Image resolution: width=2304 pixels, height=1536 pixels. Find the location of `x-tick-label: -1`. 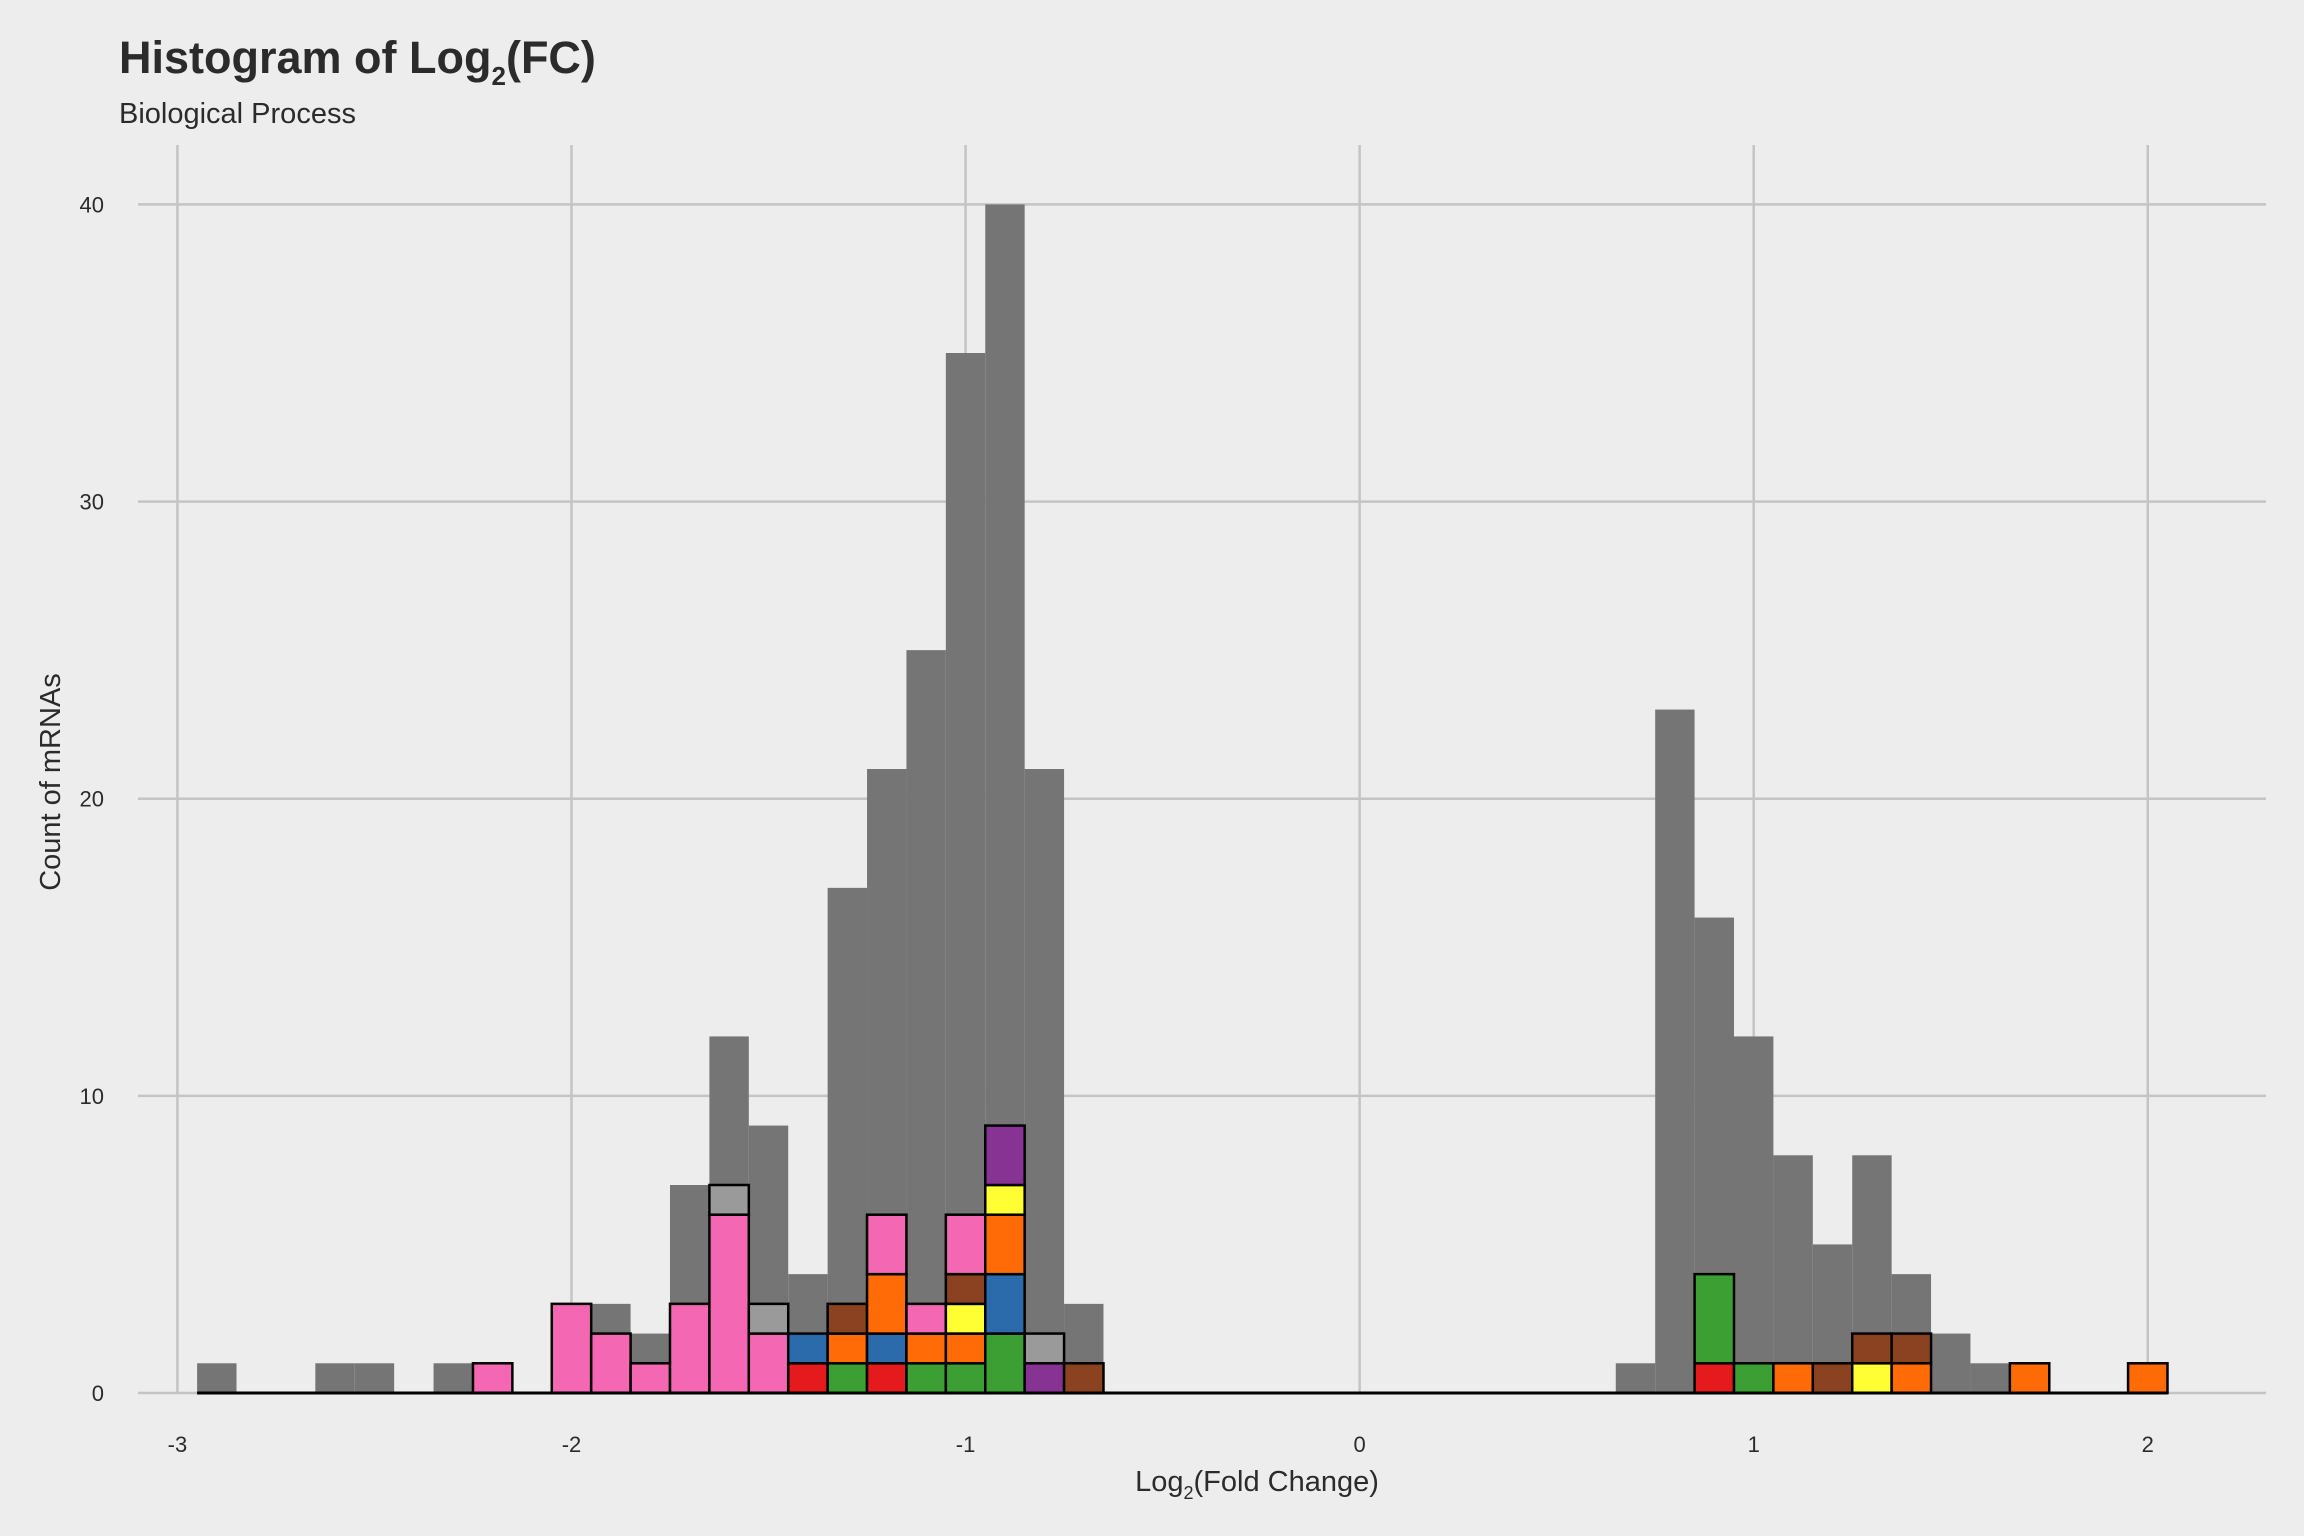

x-tick-label: -1 is located at coordinates (966, 1444).